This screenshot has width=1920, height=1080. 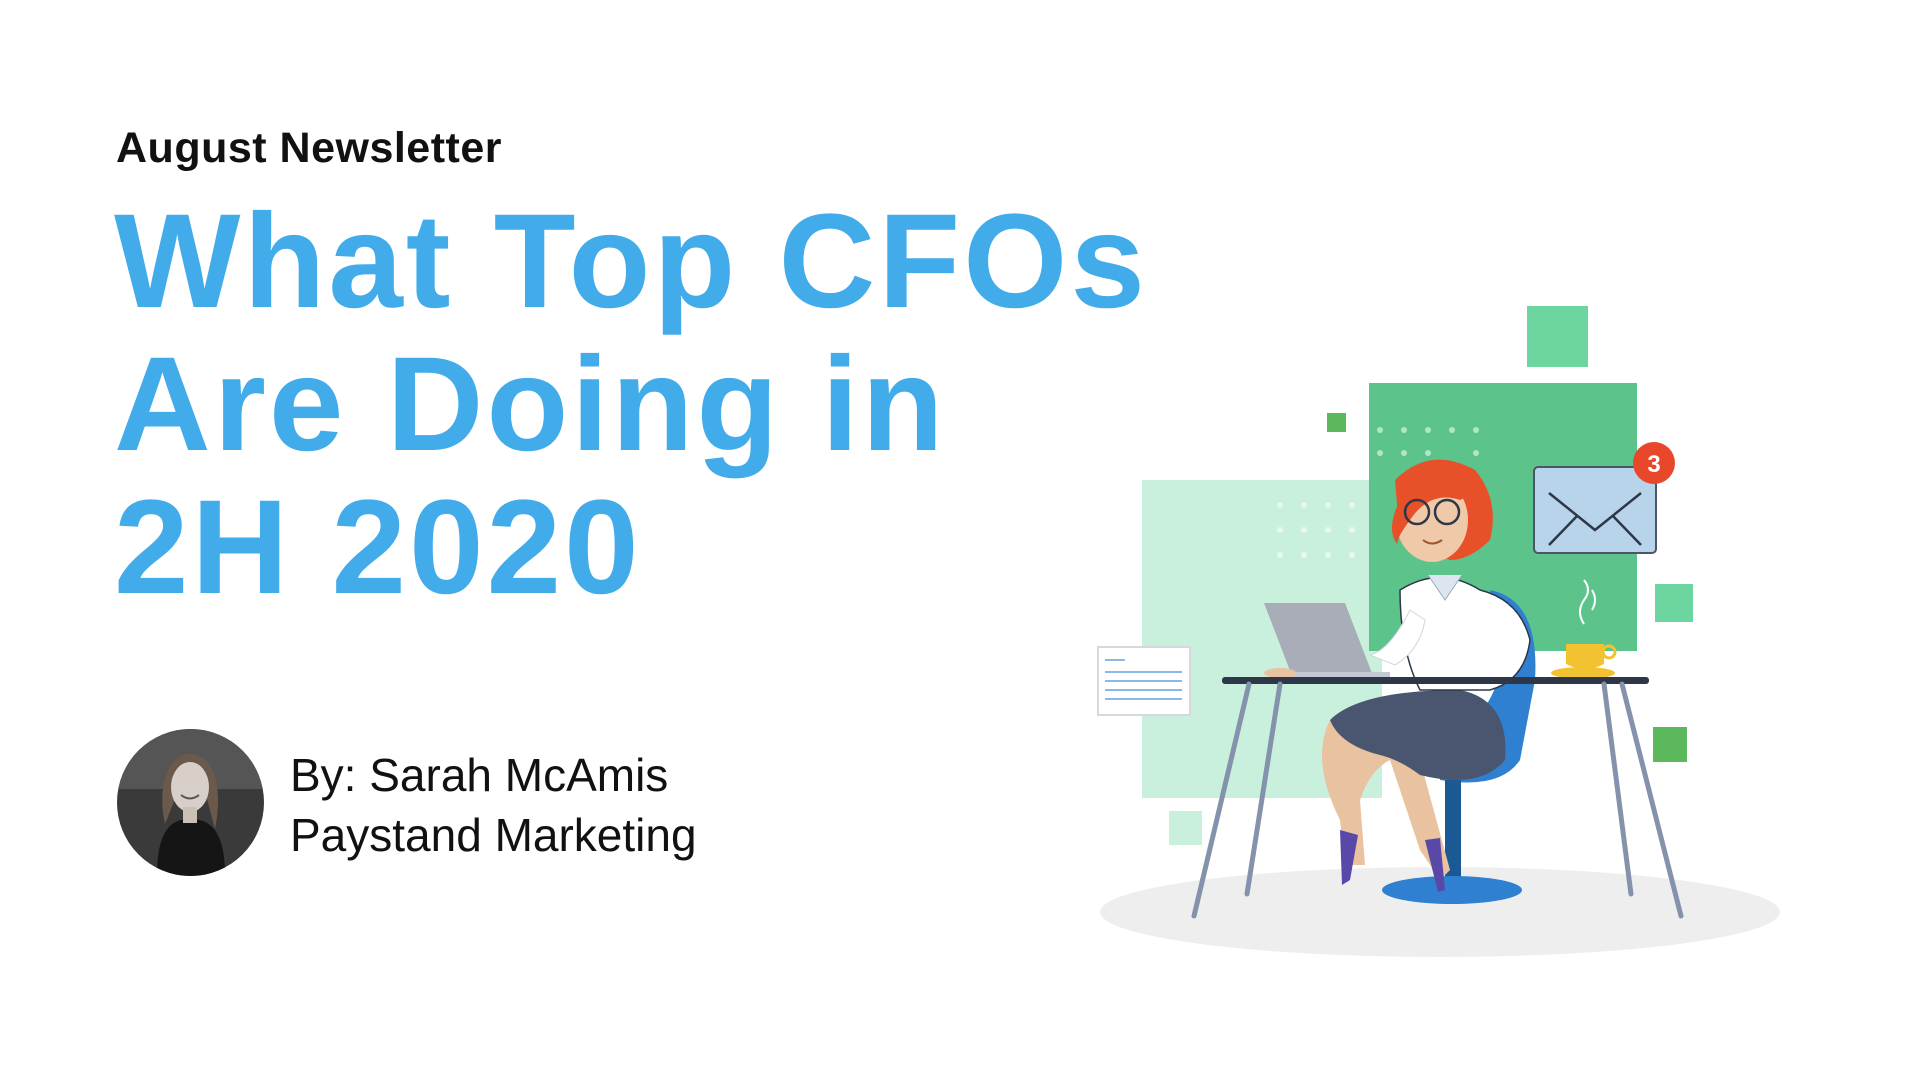 I want to click on chair-stem, so click(x=1453, y=830).